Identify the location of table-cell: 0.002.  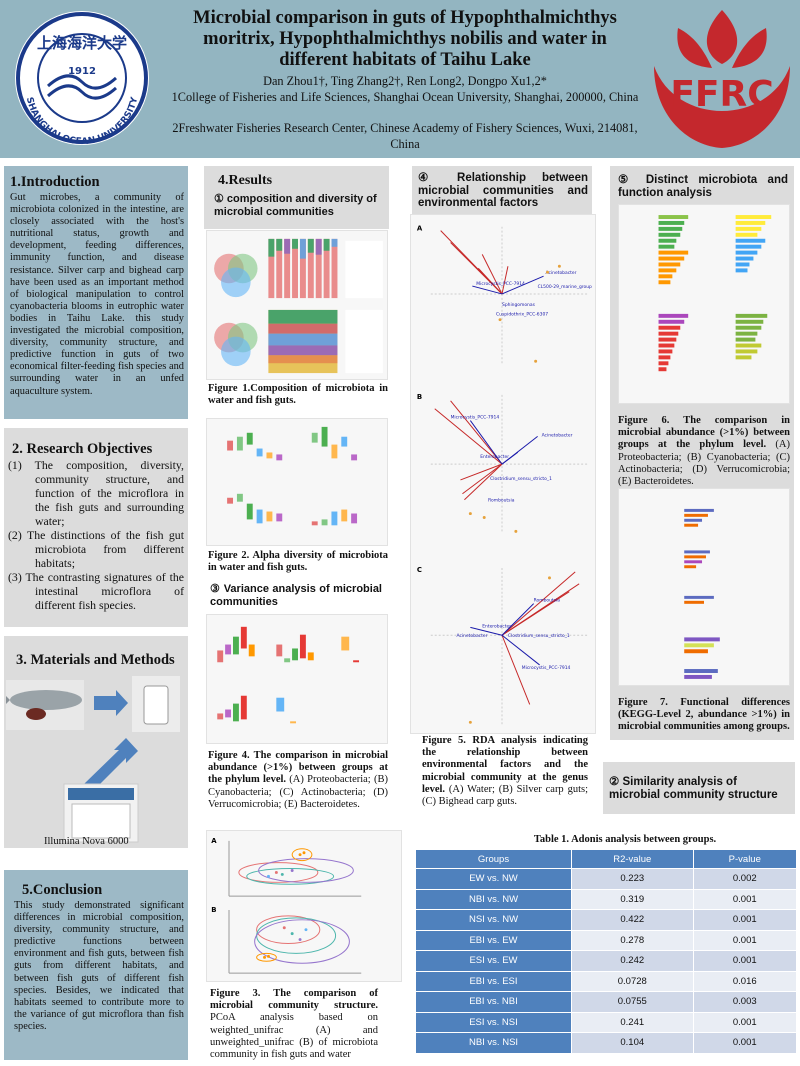
(745, 879).